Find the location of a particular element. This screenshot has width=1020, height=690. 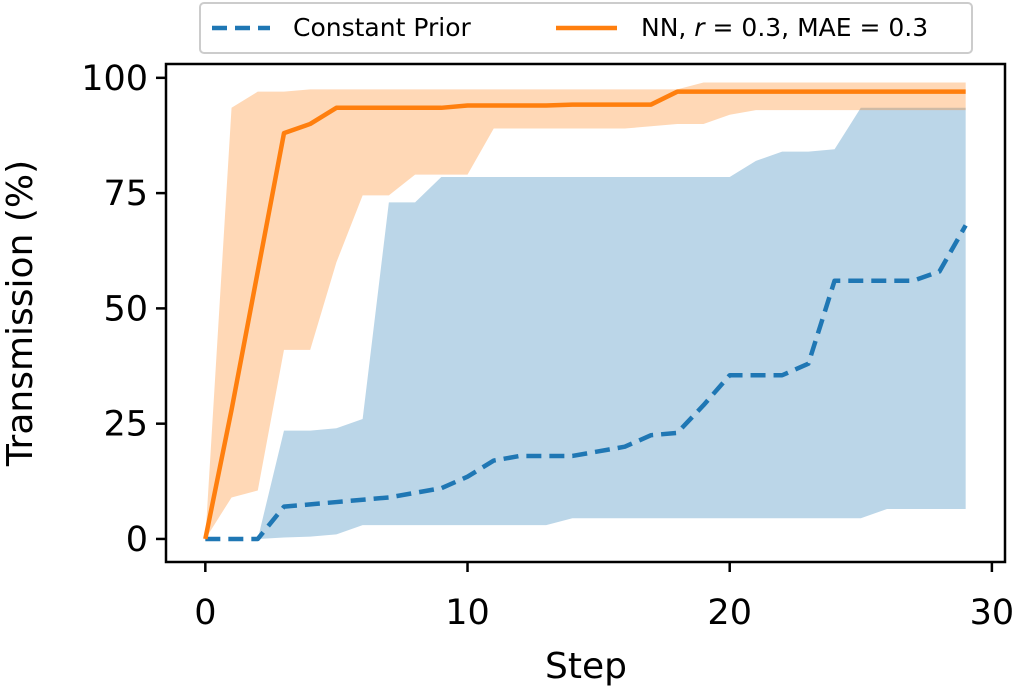

y-axis-title: Transmission (%) is located at coordinates (20, 313).